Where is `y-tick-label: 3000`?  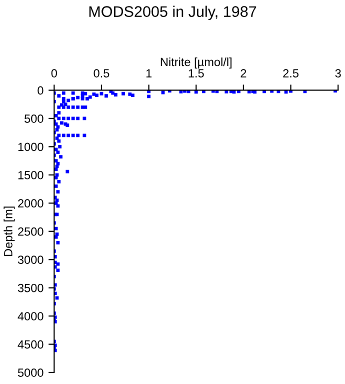 y-tick-label: 3000 is located at coordinates (31, 260).